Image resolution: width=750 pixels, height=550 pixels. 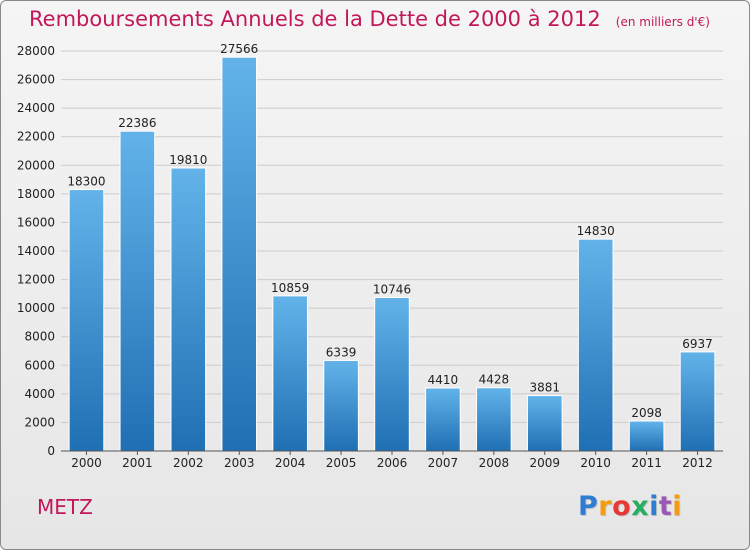 What do you see at coordinates (86, 463) in the screenshot?
I see `x-tick-label: 2000` at bounding box center [86, 463].